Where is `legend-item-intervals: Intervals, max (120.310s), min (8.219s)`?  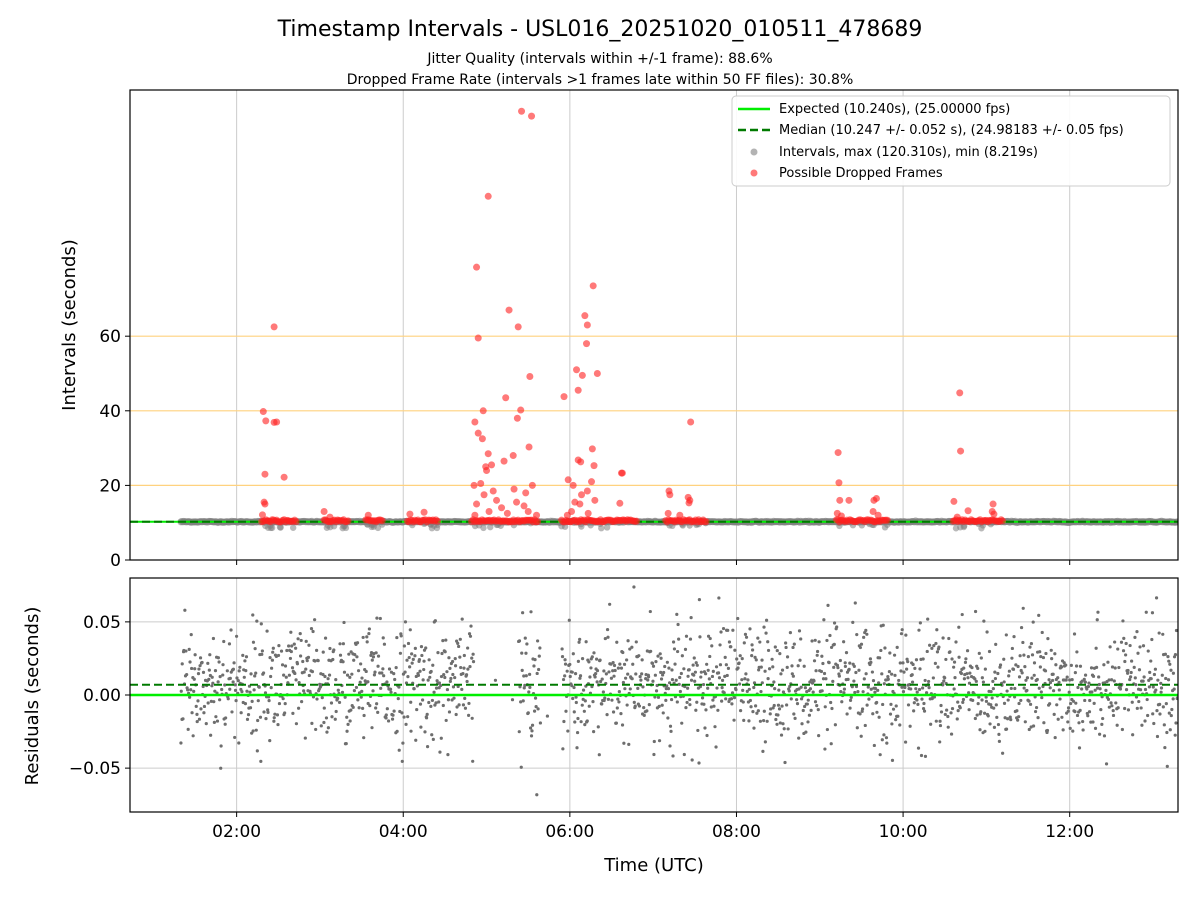 legend-item-intervals: Intervals, max (120.310s), min (8.219s) is located at coordinates (894, 152).